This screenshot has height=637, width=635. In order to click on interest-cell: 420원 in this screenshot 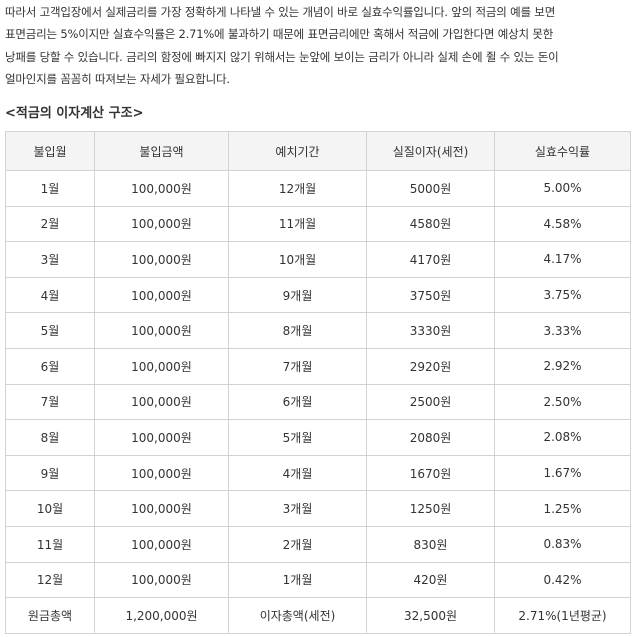, I will do `click(430, 580)`.